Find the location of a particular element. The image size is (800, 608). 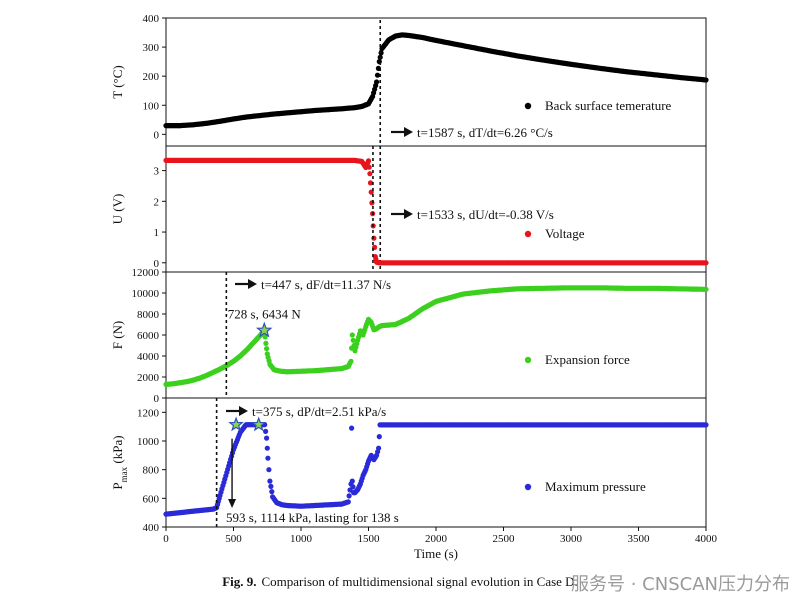

y-axis-label-main: P is located at coordinates (117, 485).